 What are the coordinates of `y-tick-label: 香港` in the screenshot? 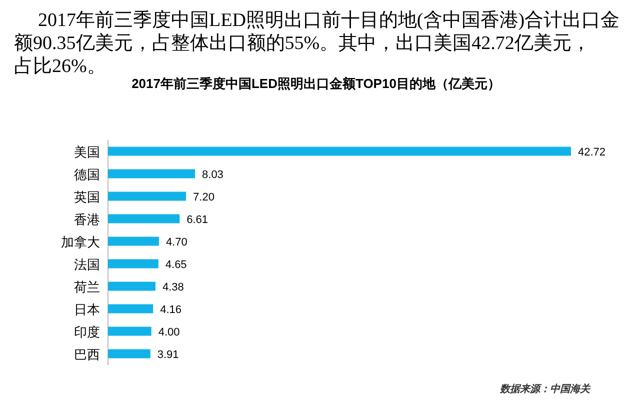 It's located at (87, 219).